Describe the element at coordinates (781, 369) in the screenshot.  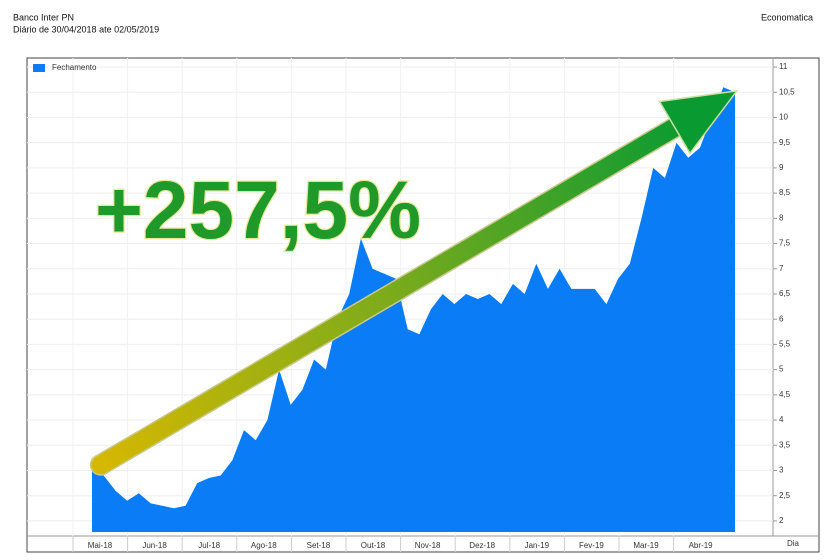
I see `y-tick-label: 5` at that location.